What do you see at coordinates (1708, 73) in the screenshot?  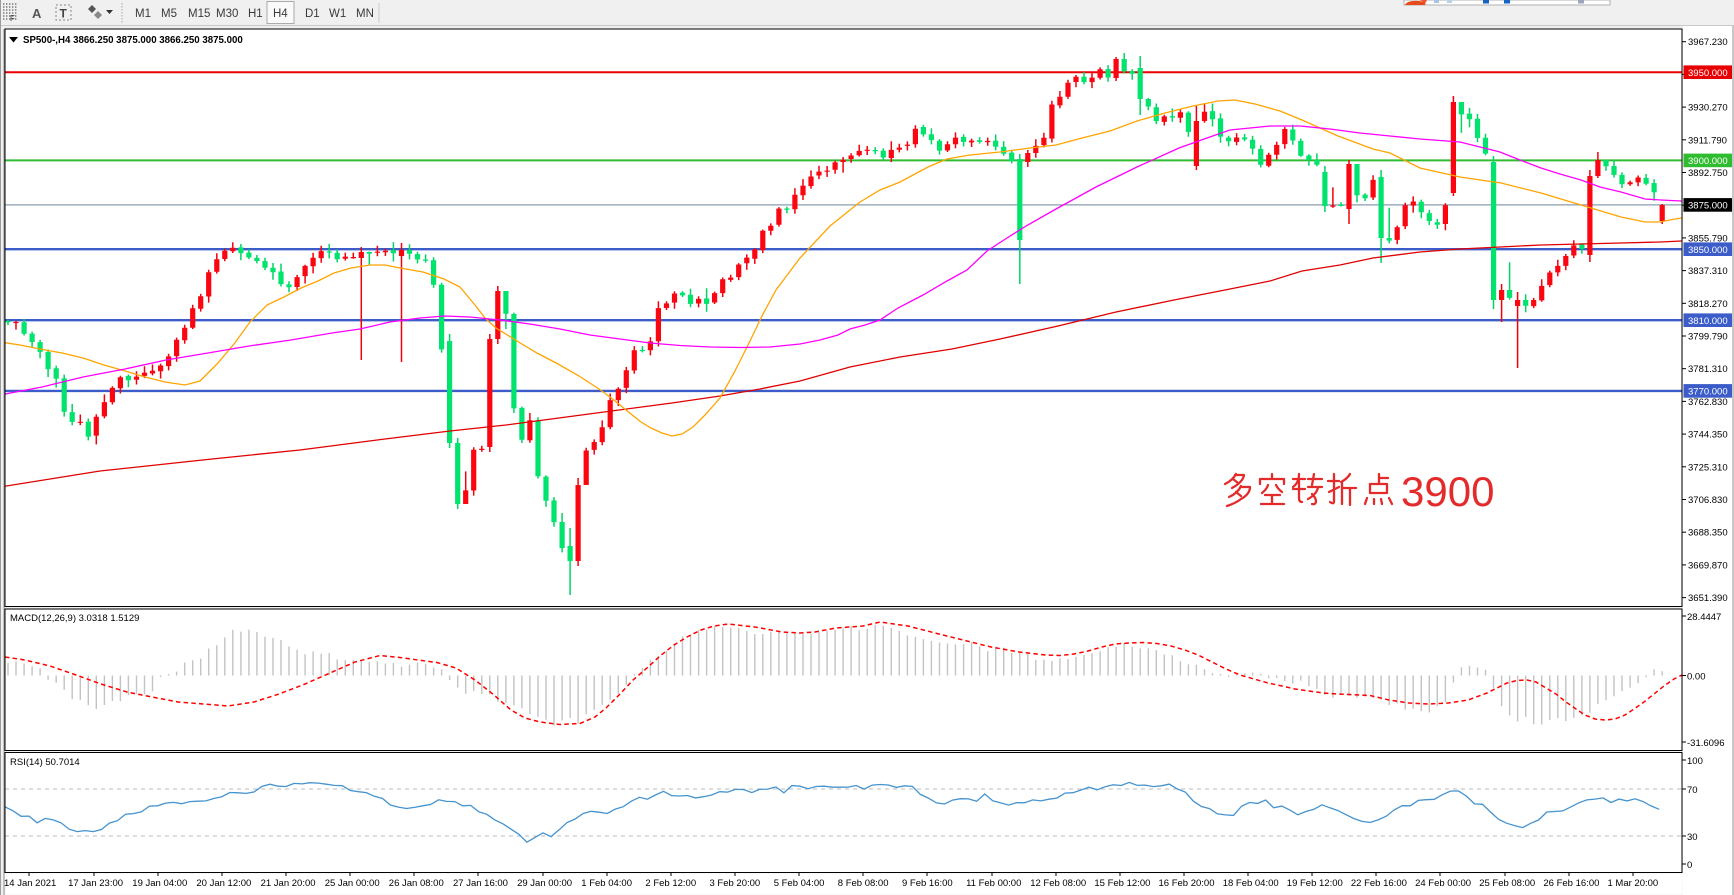 I see `svg-text: 3950.000` at bounding box center [1708, 73].